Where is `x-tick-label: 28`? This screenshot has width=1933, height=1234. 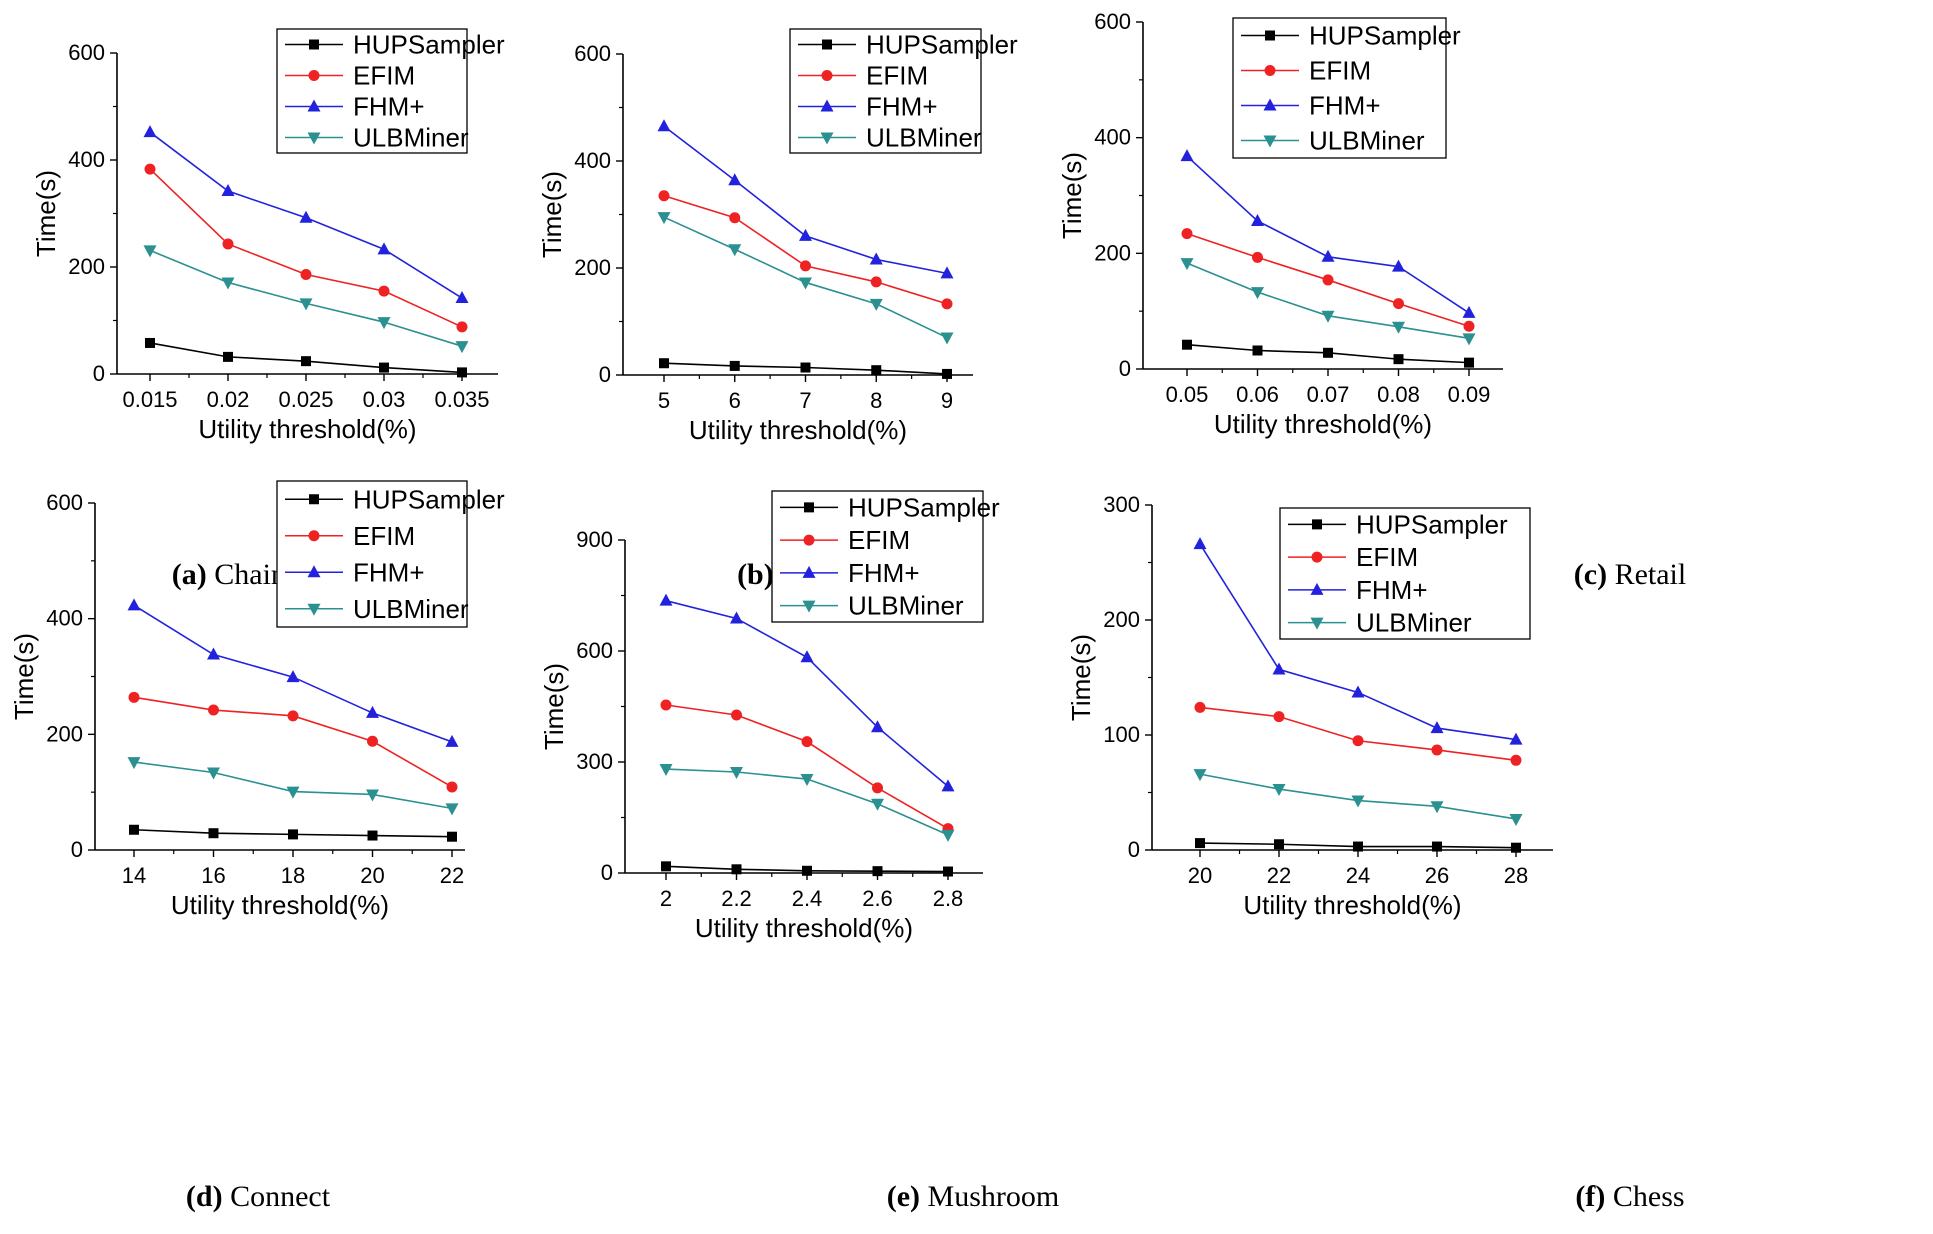 x-tick-label: 28 is located at coordinates (1516, 875).